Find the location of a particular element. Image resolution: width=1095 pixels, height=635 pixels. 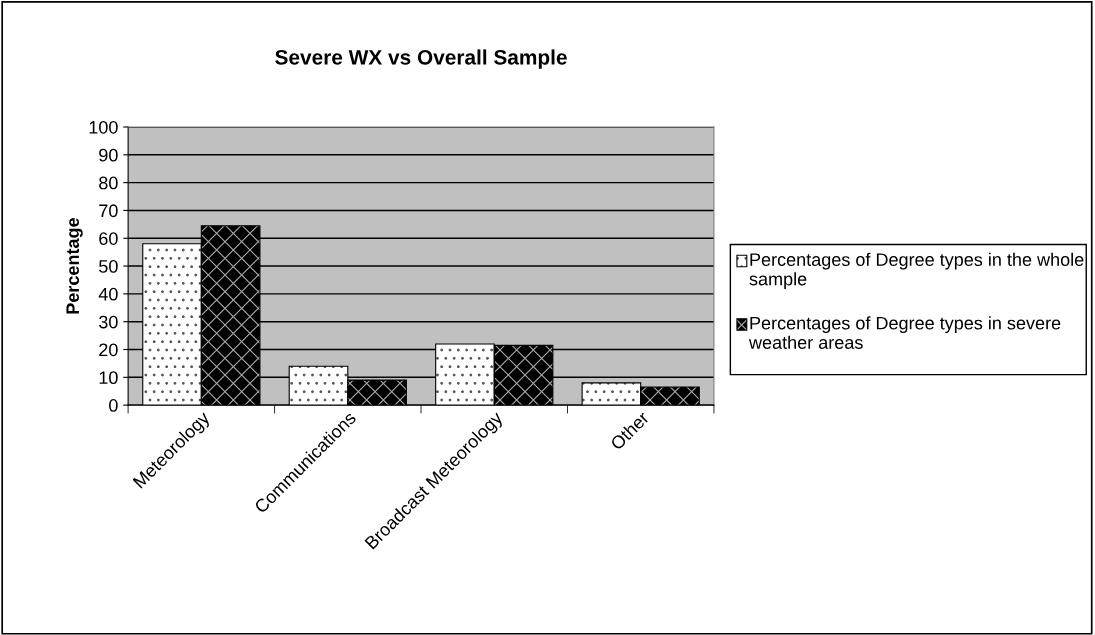

y-tick-label: 70 is located at coordinates (108, 211).